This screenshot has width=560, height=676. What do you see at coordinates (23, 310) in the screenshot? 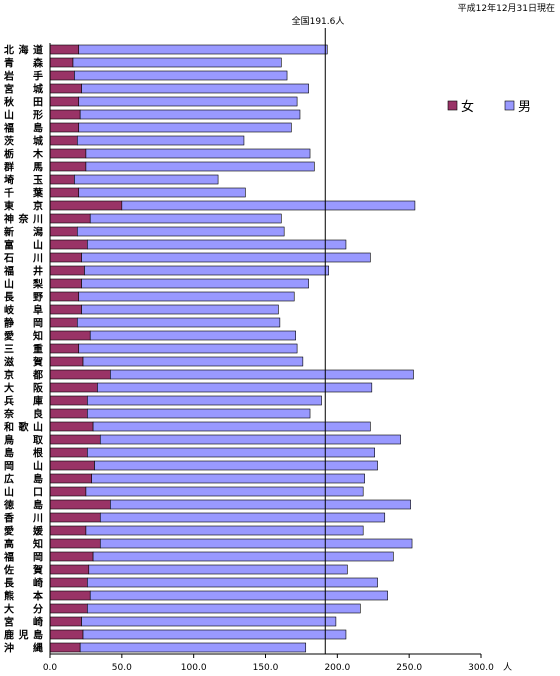
I see `category-label: 岐阜` at bounding box center [23, 310].